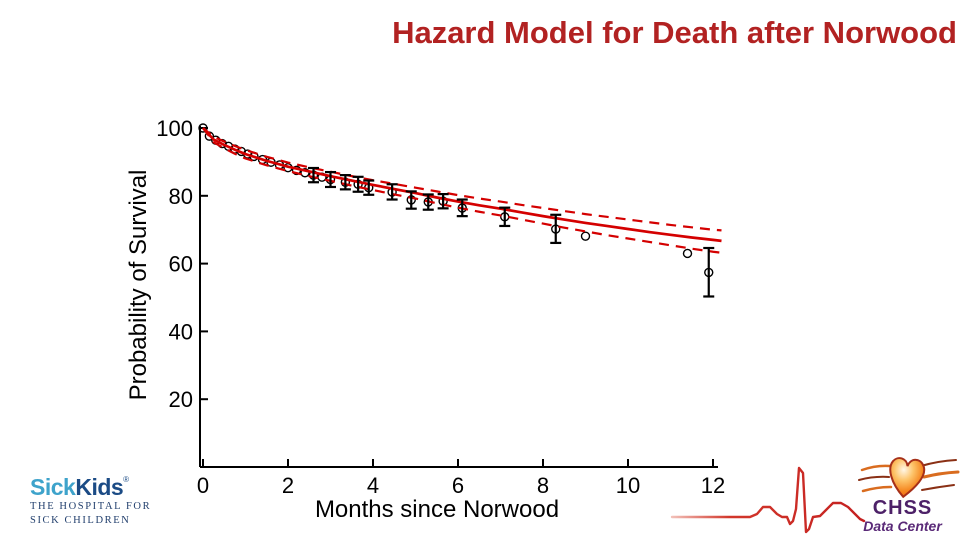  Describe the element at coordinates (203, 485) in the screenshot. I see `svg-text: 0` at that location.